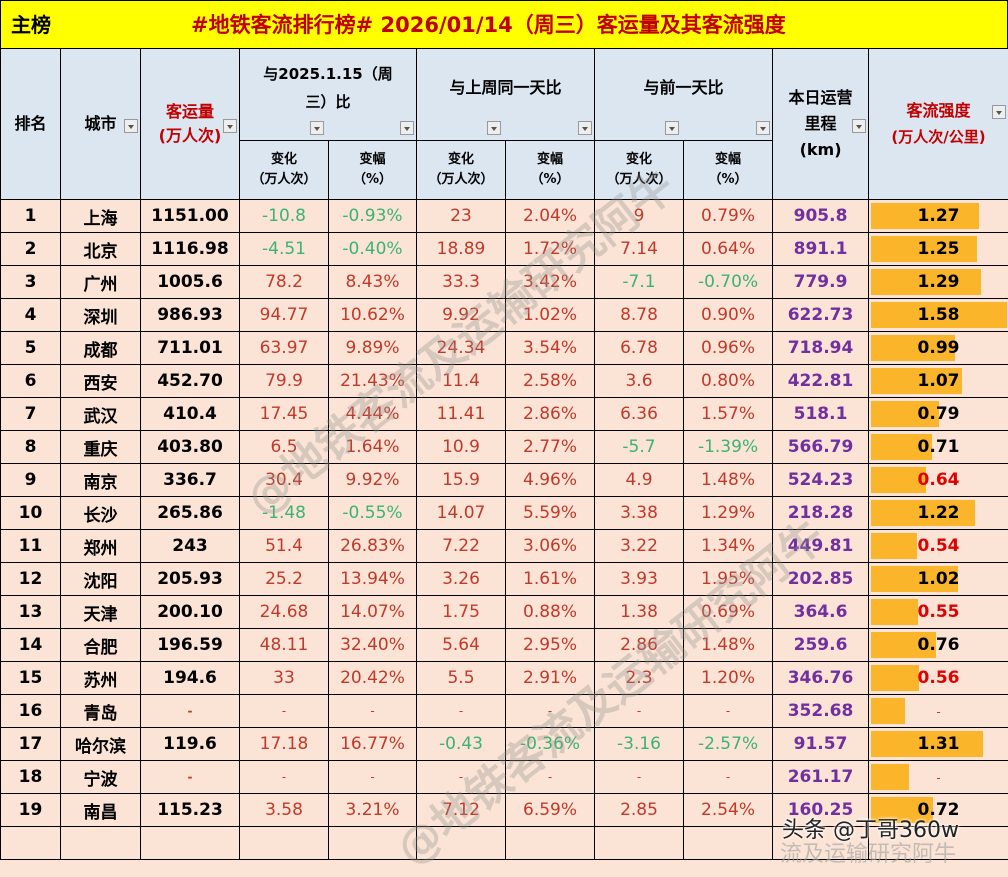 Image resolution: width=1008 pixels, height=877 pixels. Describe the element at coordinates (190, 282) in the screenshot. I see `volume-cell: 1005.6` at that location.